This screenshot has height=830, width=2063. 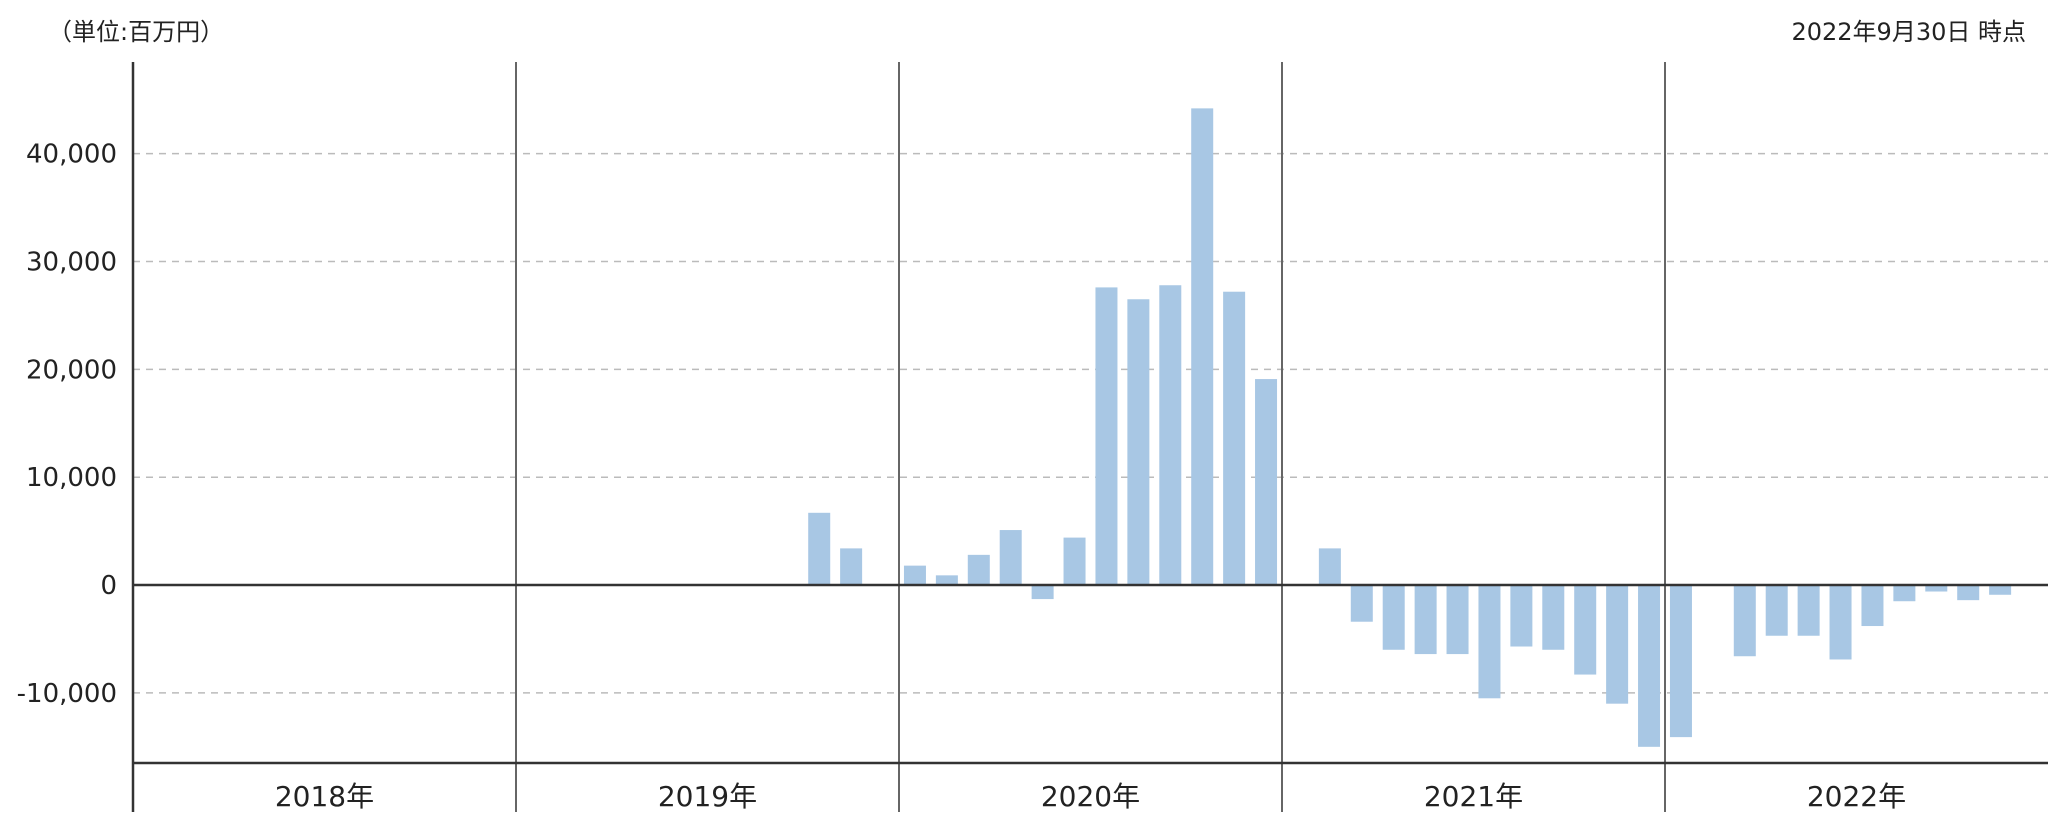 What do you see at coordinates (324, 796) in the screenshot?
I see `year-label: 2018年` at bounding box center [324, 796].